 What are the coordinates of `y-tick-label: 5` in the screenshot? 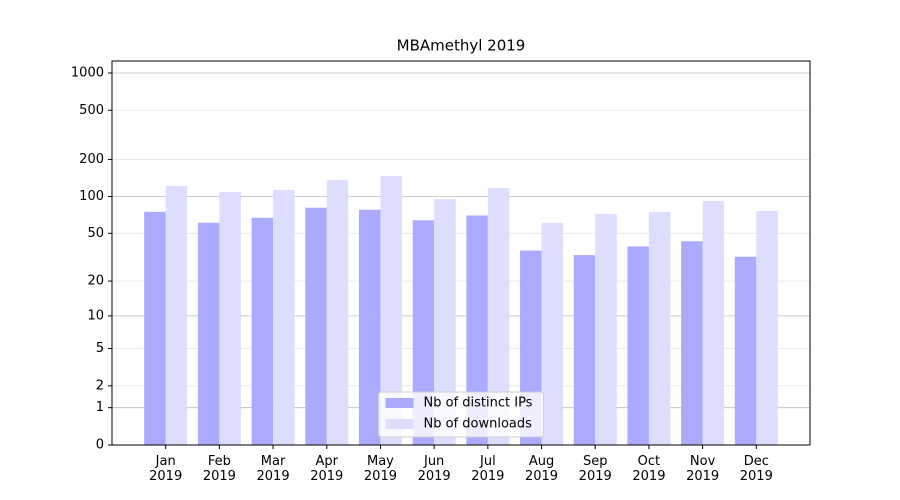 It's located at (100, 348).